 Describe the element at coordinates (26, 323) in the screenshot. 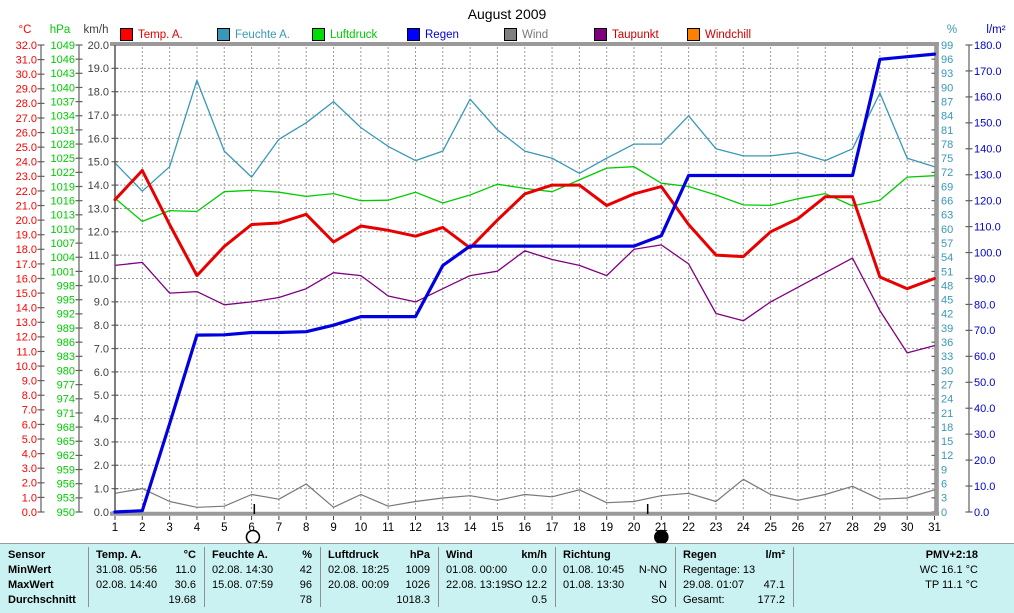

I see `temperature-tick-label: 13.0` at that location.